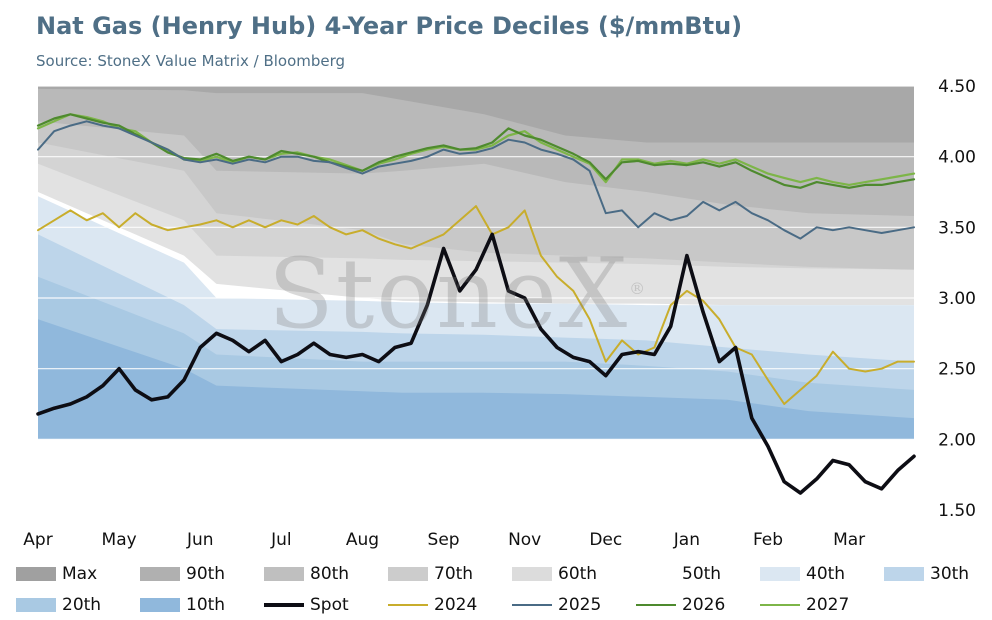 This screenshot has width=992, height=620. I want to click on legend-item-30th: 30th, so click(926, 574).